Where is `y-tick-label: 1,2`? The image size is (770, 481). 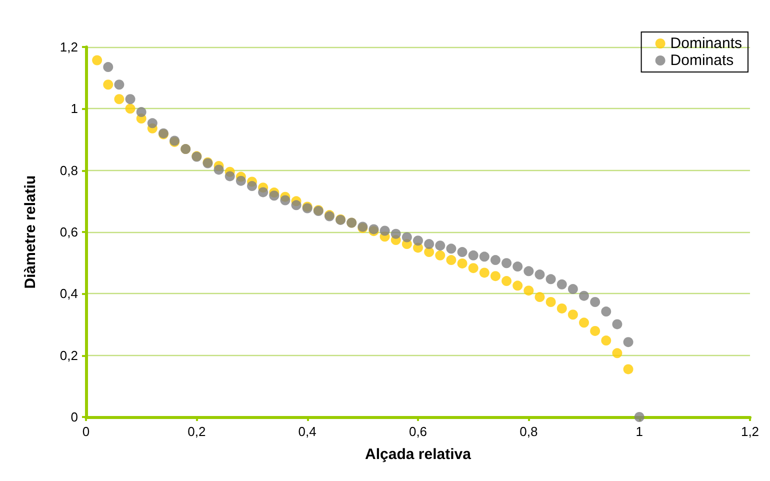
y-tick-label: 1,2 is located at coordinates (69, 47).